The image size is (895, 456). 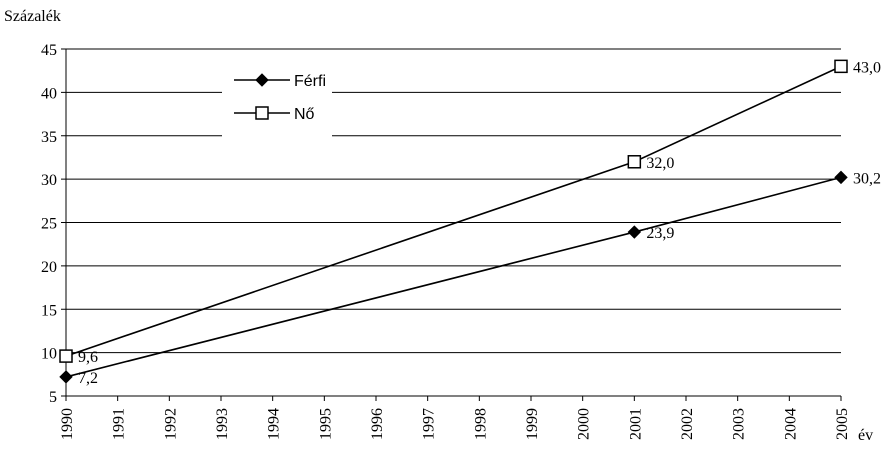 What do you see at coordinates (532, 424) in the screenshot?
I see `x-tick-label-1999: 1999` at bounding box center [532, 424].